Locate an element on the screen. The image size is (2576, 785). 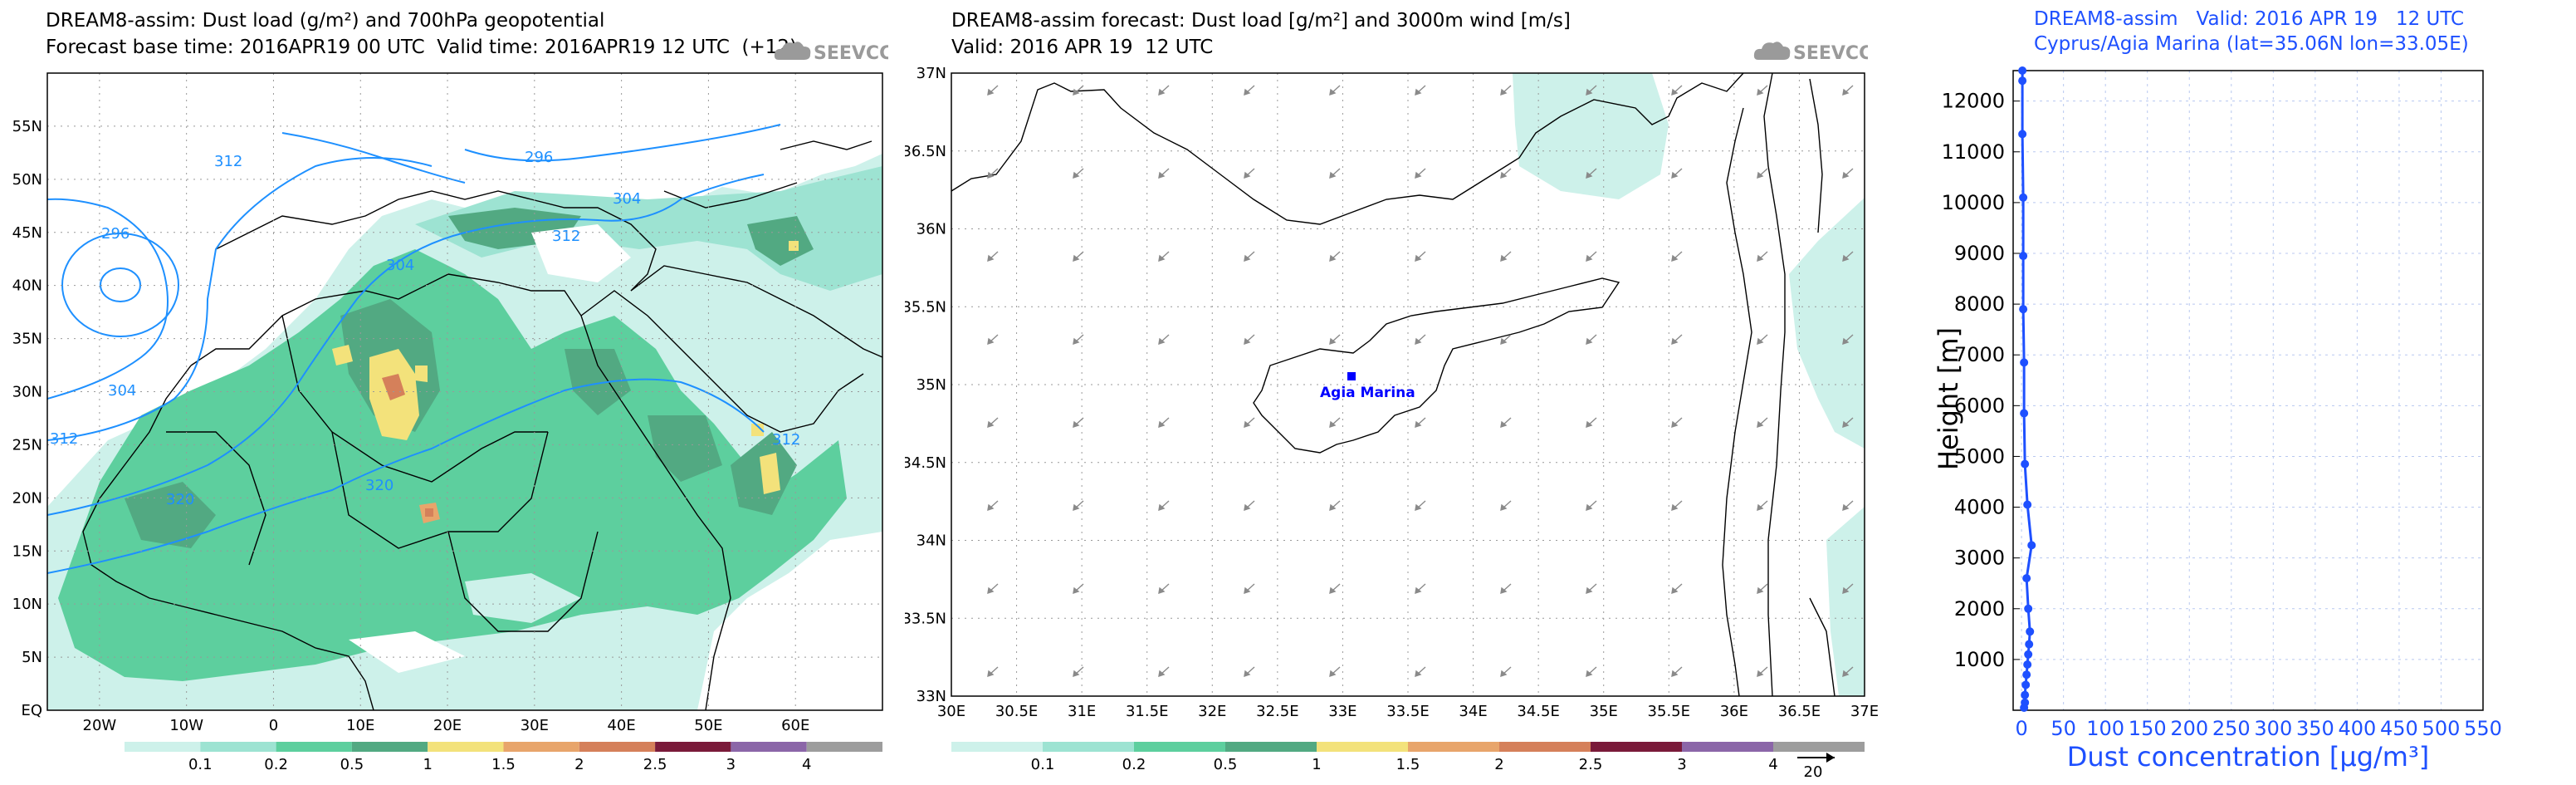
contour-label: 304 is located at coordinates (400, 265).